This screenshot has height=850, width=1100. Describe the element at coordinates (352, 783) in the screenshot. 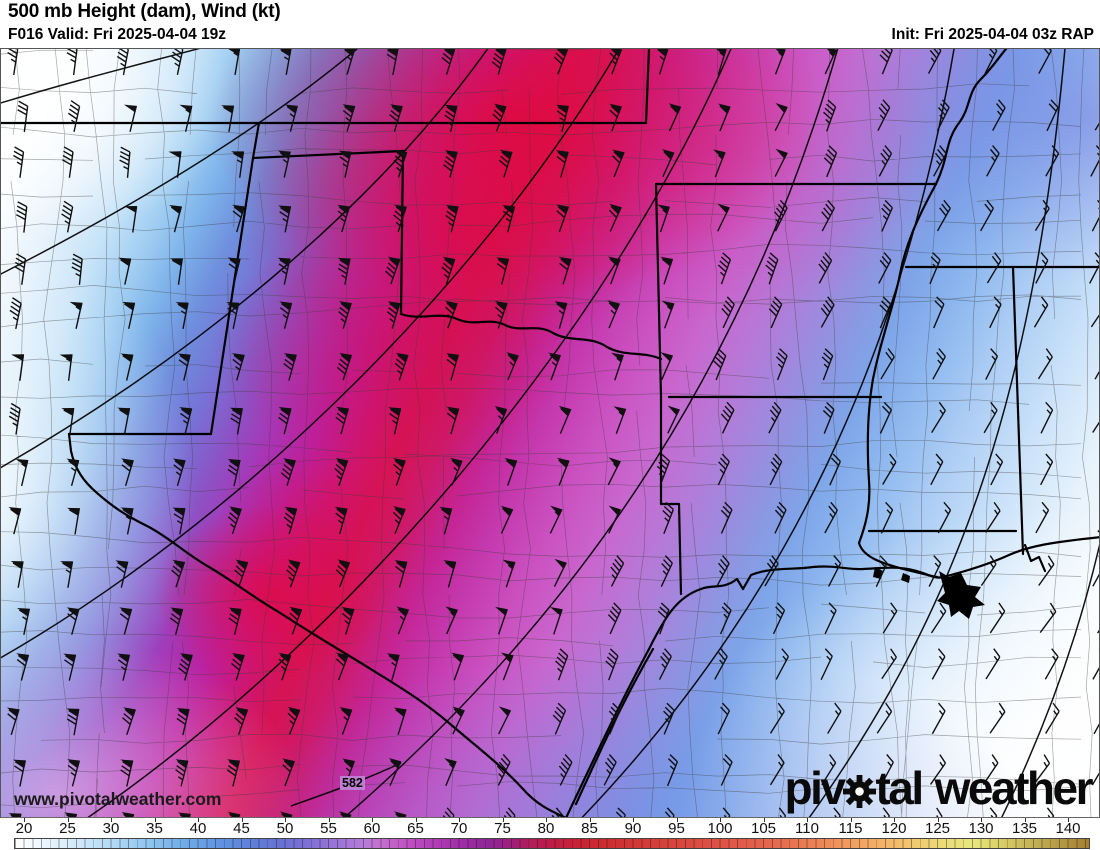

I see `contour-value-label: 582` at that location.